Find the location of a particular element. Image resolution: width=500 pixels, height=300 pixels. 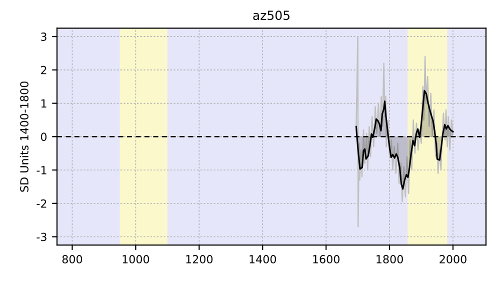

x-tick-label: 1000 is located at coordinates (136, 259).